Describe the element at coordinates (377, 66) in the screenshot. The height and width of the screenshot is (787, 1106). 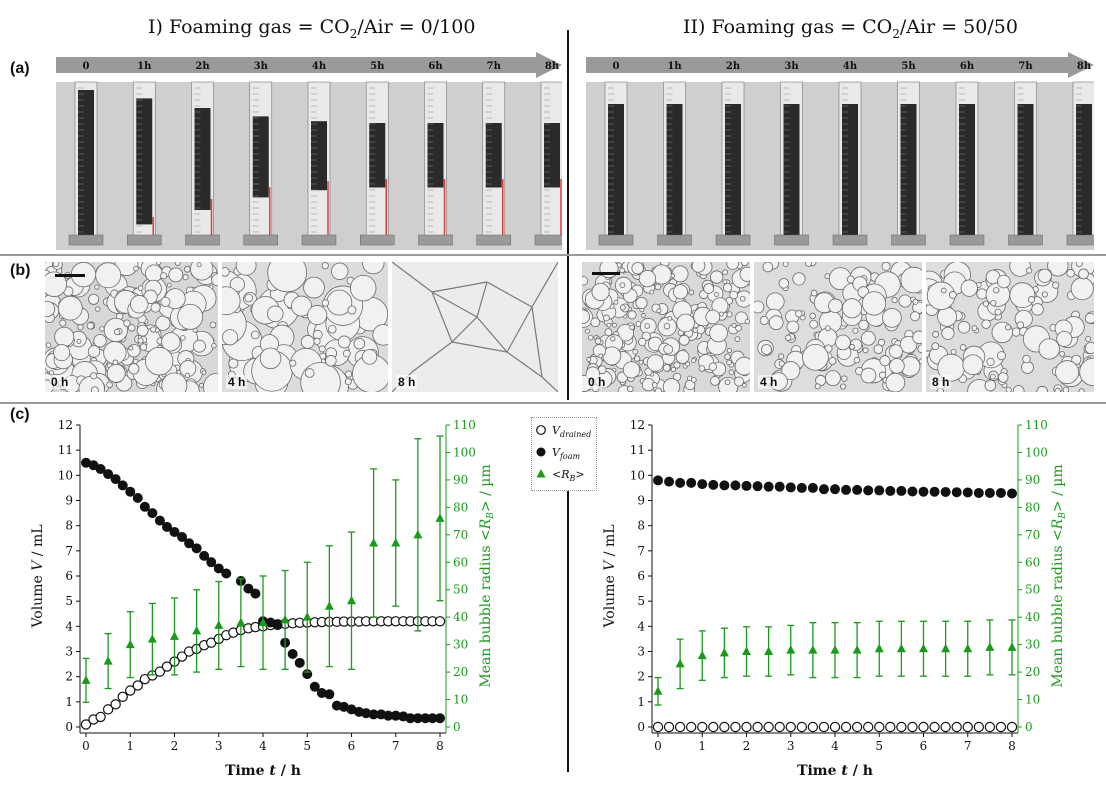
I see `time-arrow-label: 5h` at that location.